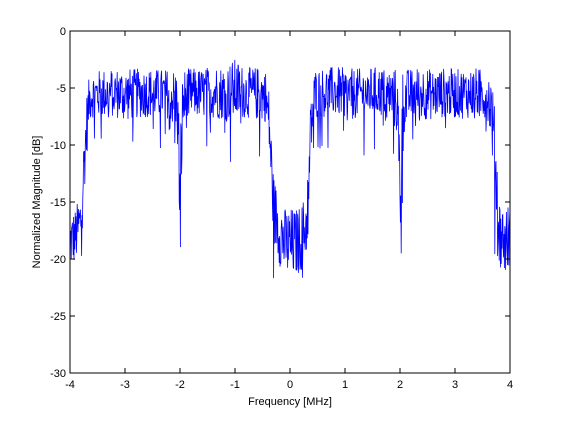 The width and height of the screenshot is (561, 424). Describe the element at coordinates (180, 385) in the screenshot. I see `x-tick-label: -2` at that location.